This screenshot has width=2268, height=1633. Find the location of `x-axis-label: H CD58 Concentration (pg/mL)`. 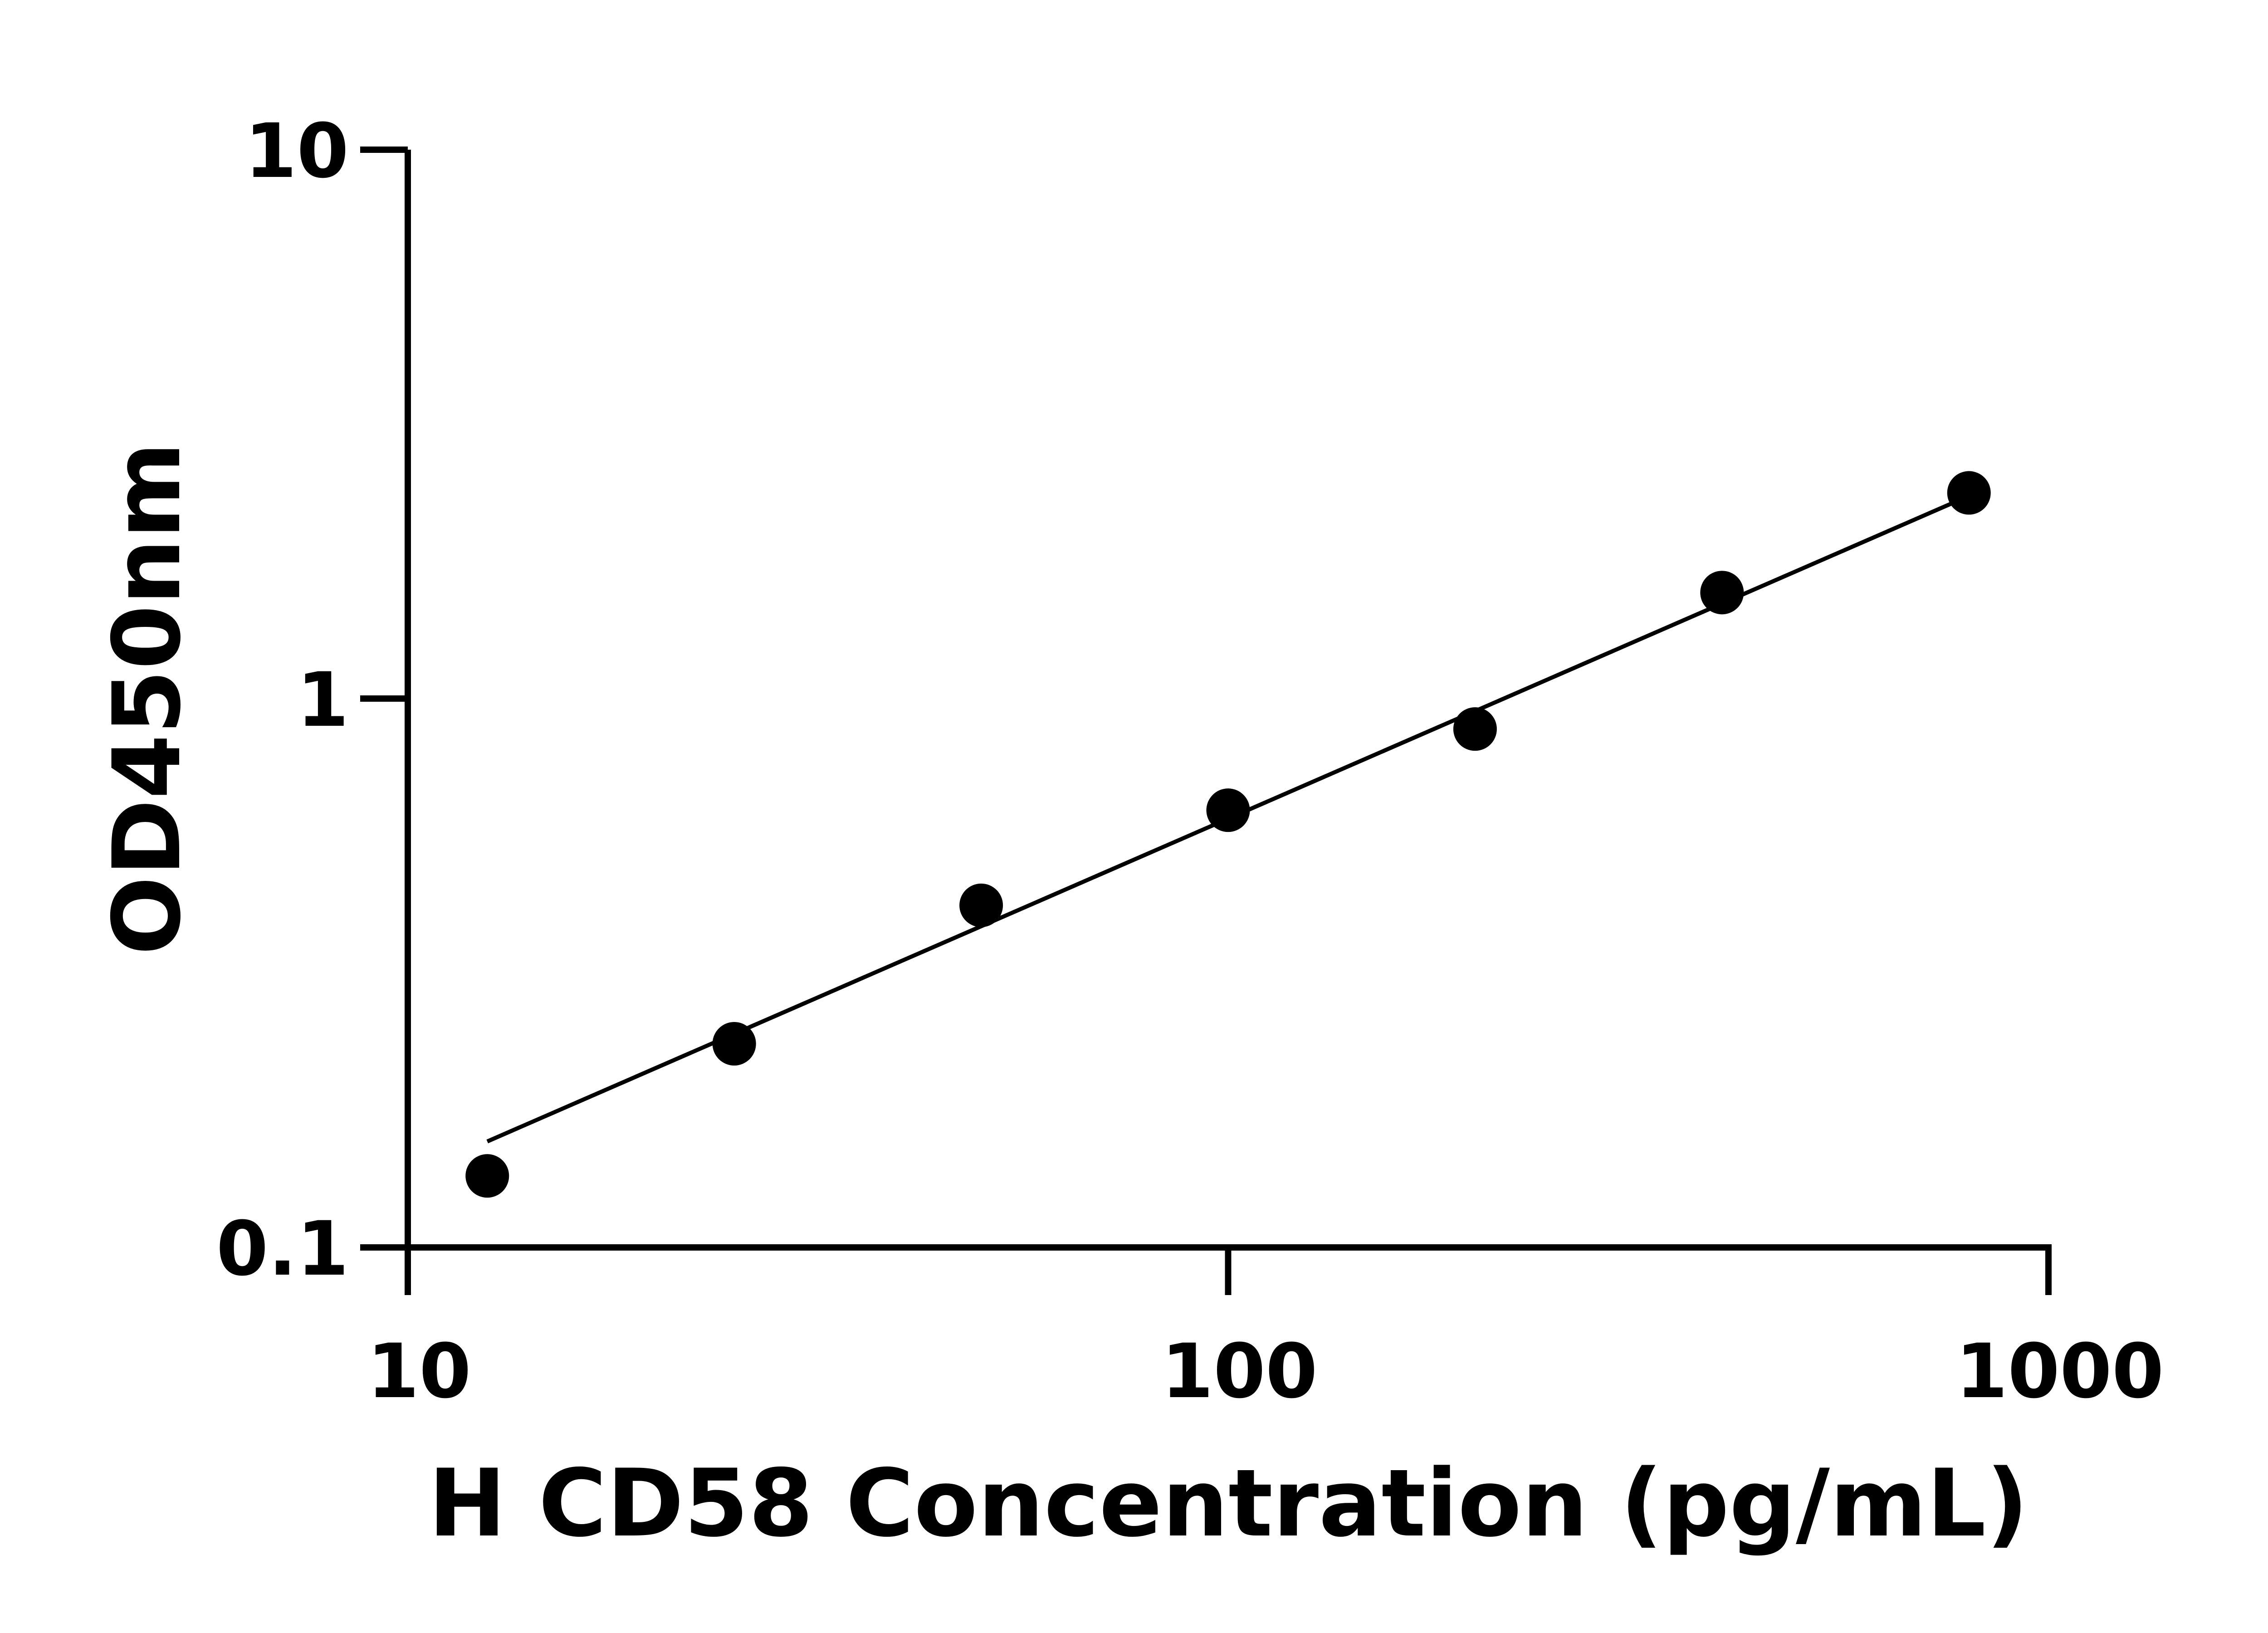

x-axis-label: H CD58 Concentration (pg/mL) is located at coordinates (1228, 1504).